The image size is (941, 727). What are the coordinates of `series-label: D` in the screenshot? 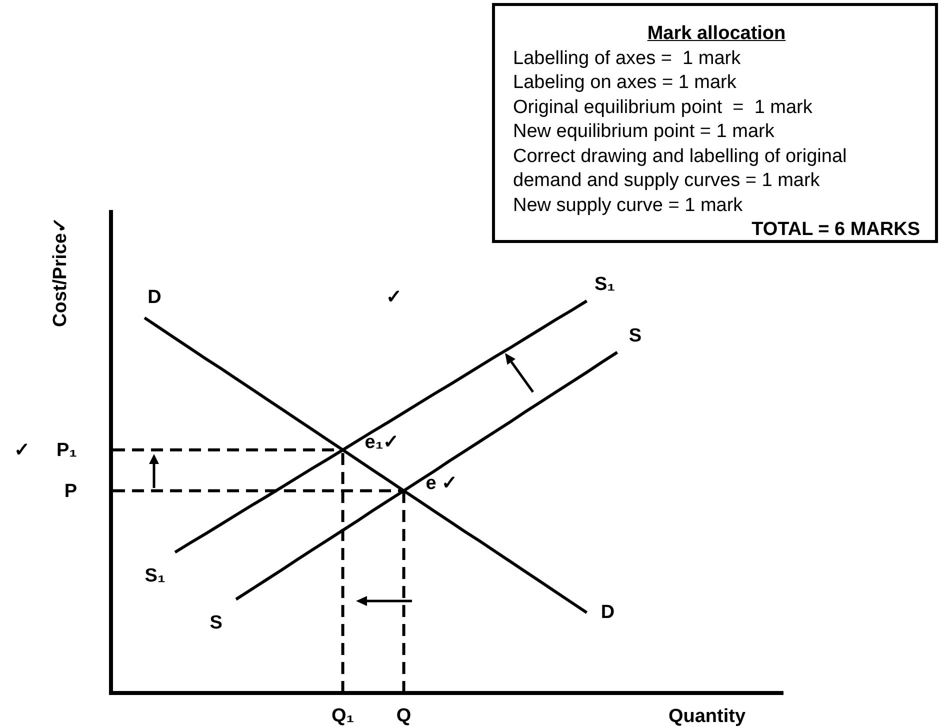 It's located at (155, 297).